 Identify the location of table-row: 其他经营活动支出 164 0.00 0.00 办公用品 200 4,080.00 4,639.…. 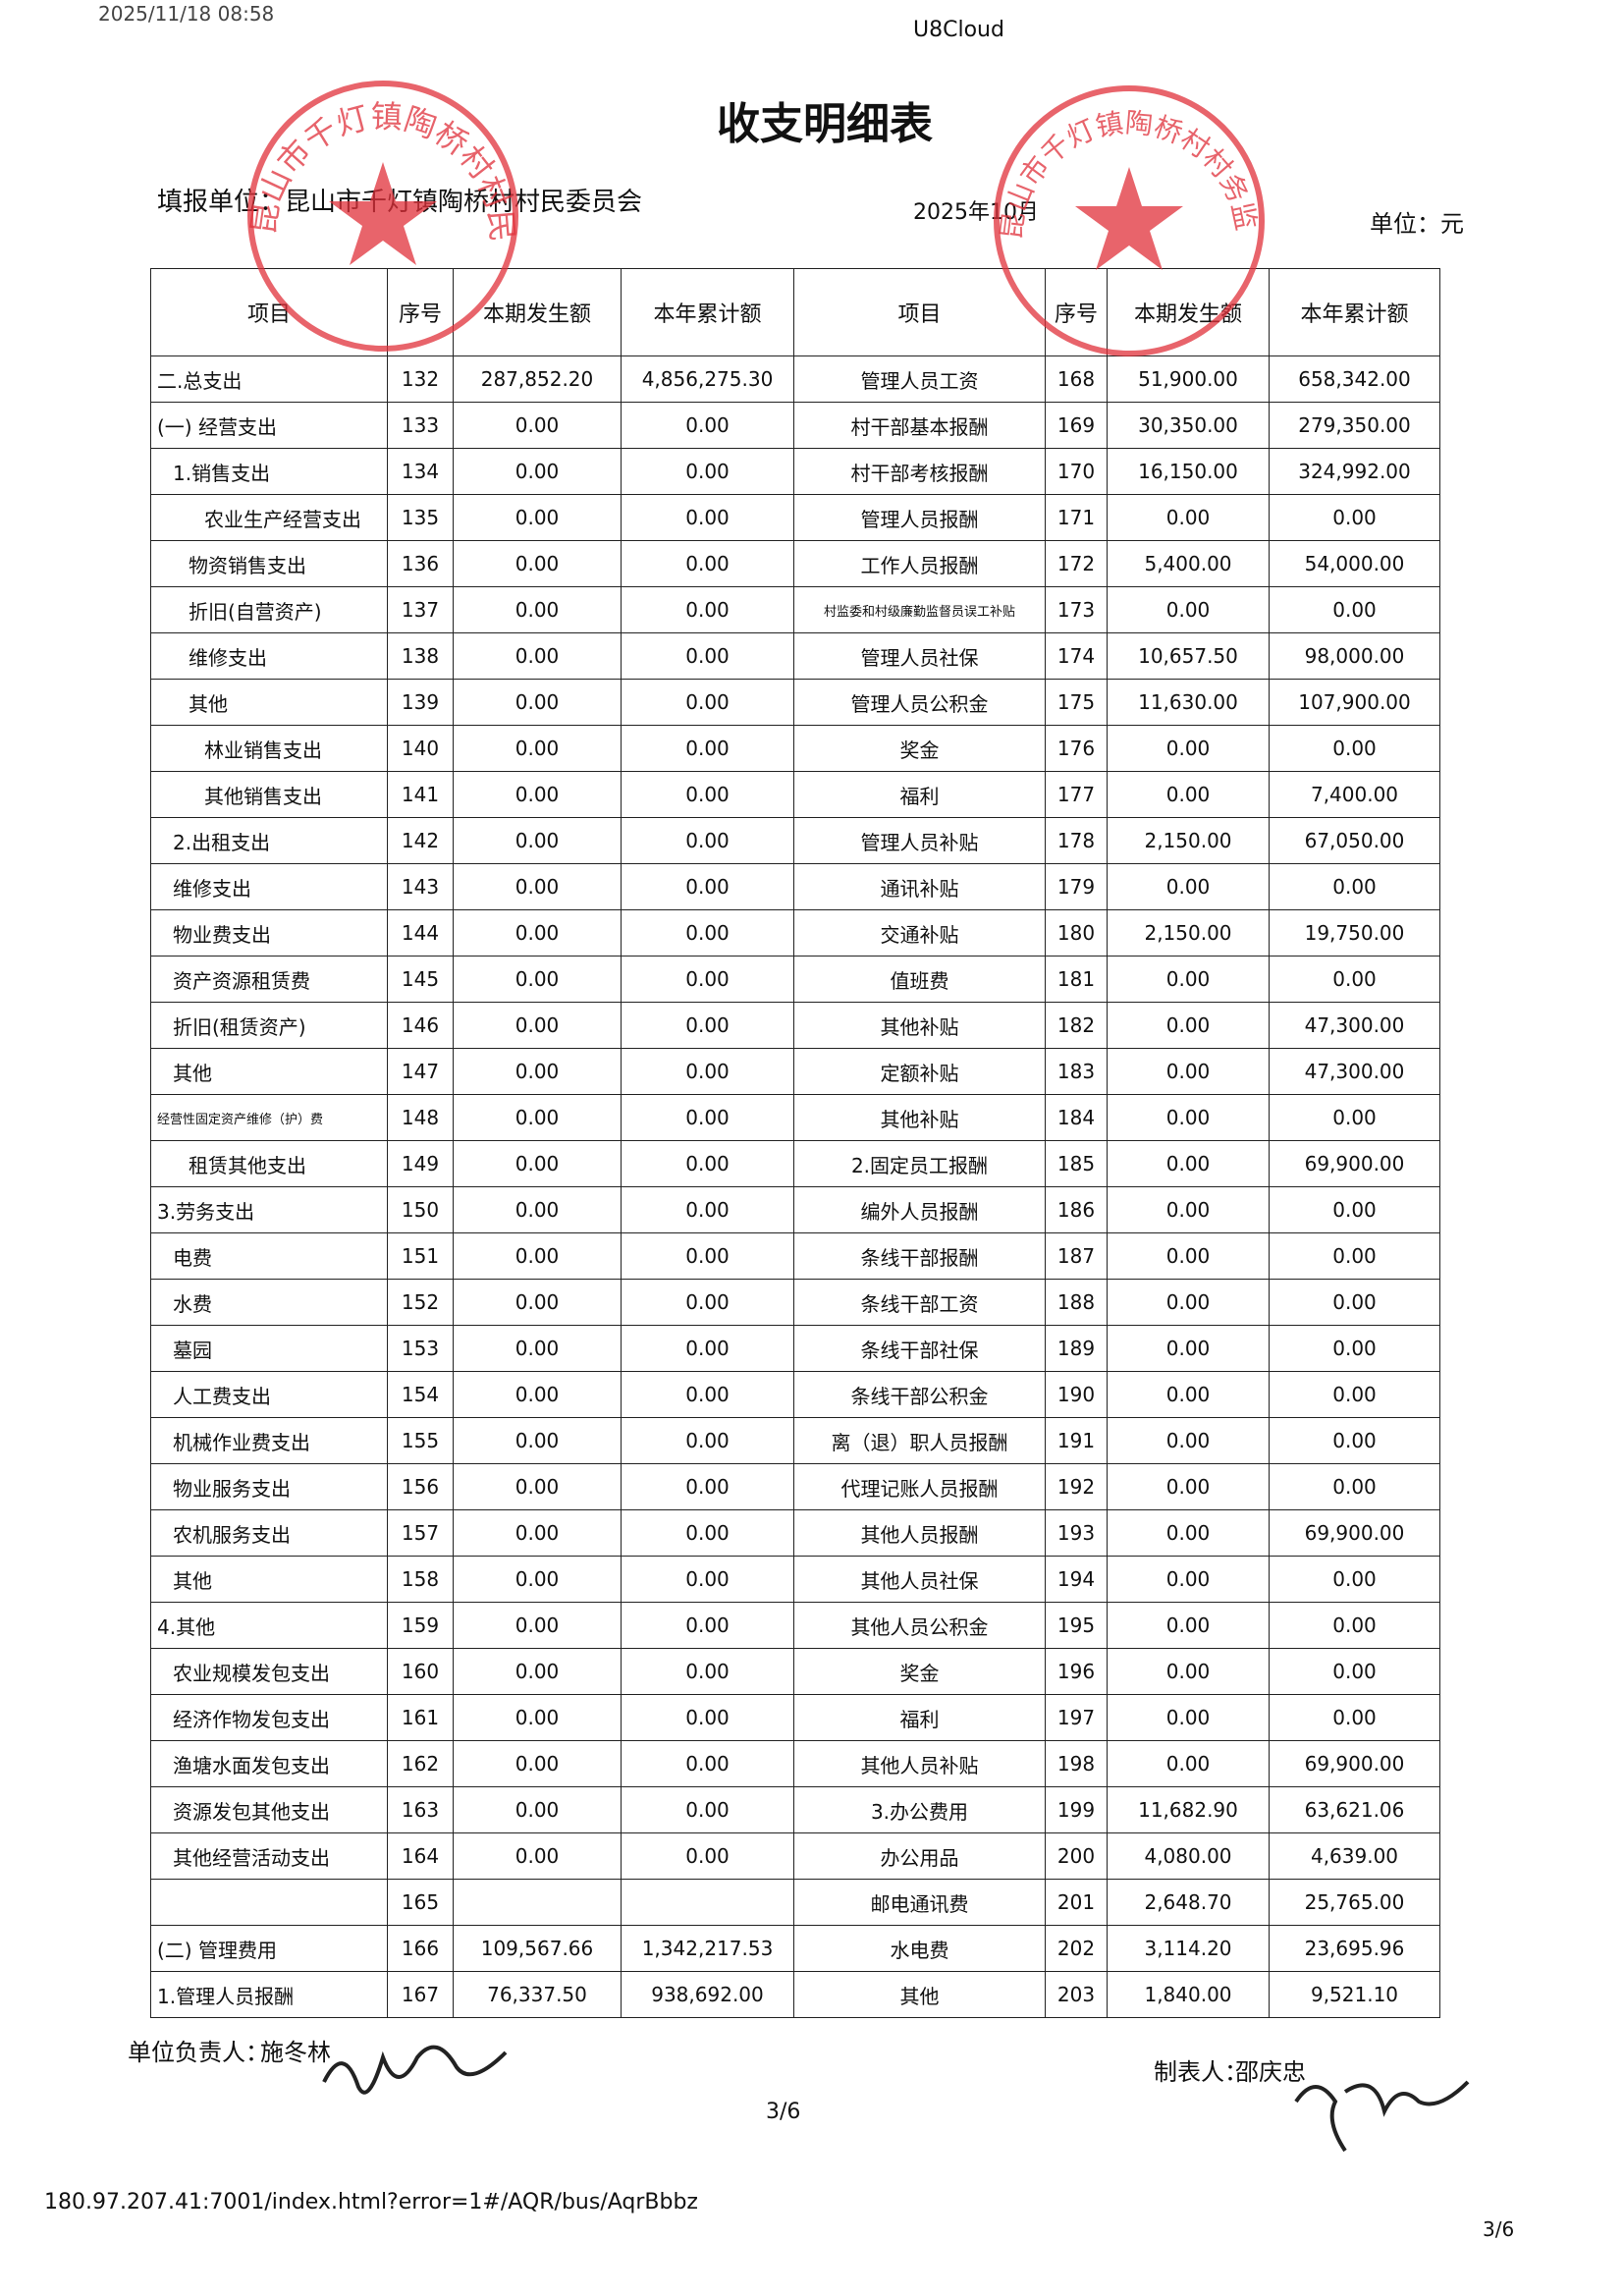
(795, 1856).